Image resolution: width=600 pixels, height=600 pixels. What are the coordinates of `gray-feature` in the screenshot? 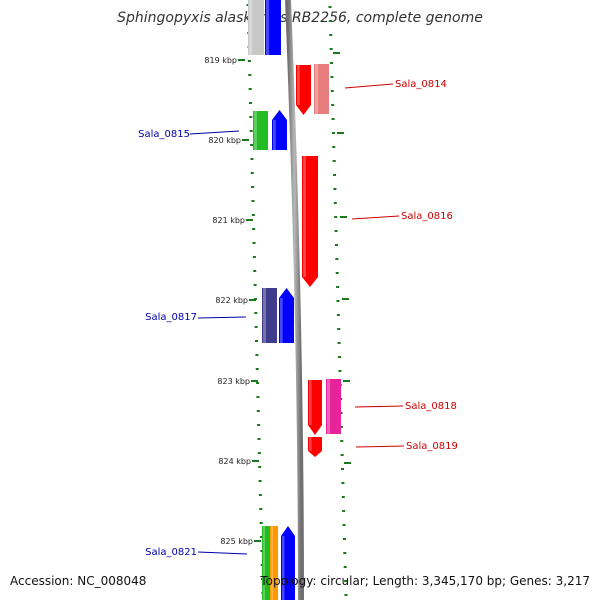 It's located at (256, 27).